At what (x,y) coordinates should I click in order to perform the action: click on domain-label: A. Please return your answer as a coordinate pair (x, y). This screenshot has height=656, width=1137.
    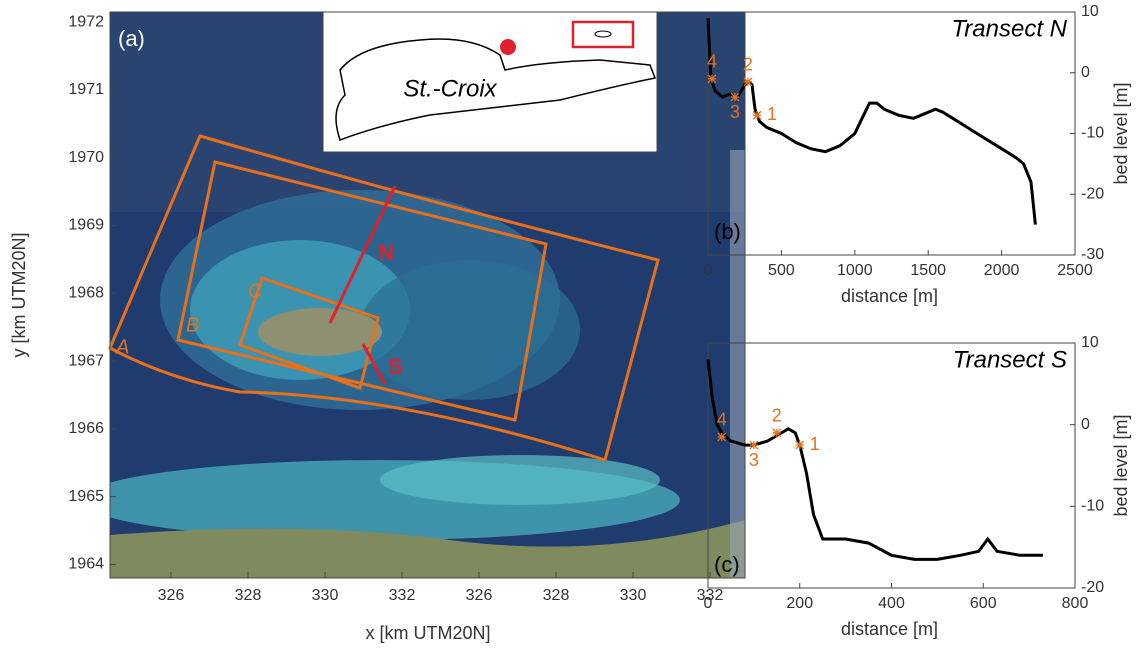
    Looking at the image, I should click on (122, 347).